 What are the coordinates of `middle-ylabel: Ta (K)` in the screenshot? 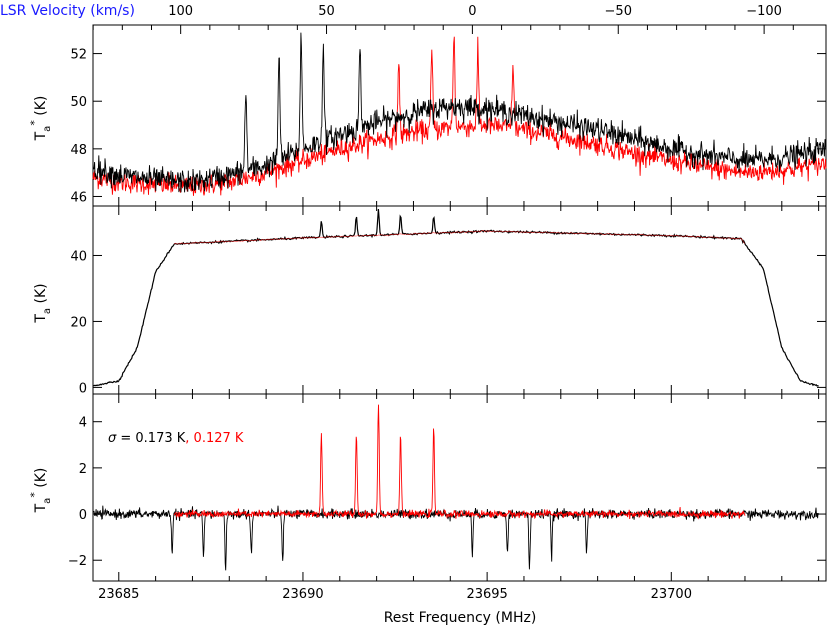 It's located at (43, 303).